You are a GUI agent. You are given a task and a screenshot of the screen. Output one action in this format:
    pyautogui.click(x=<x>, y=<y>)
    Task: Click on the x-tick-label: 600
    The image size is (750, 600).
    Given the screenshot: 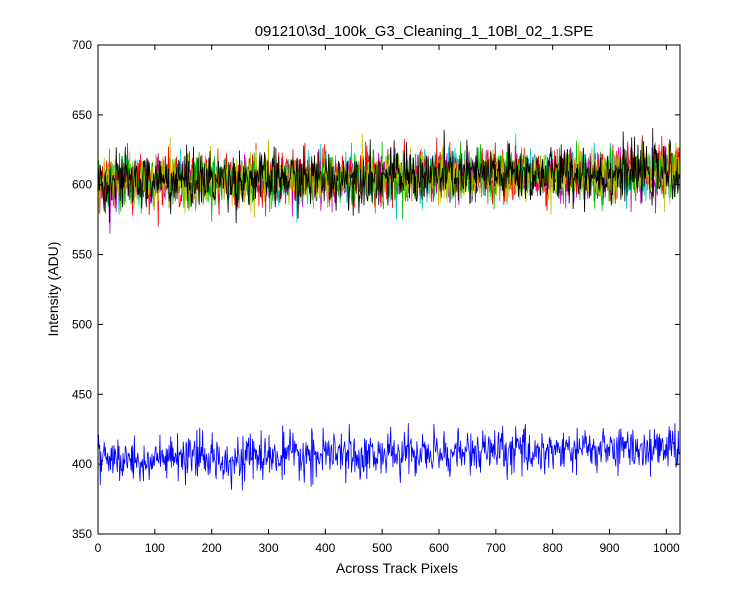 What is the action you would take?
    pyautogui.click(x=439, y=548)
    